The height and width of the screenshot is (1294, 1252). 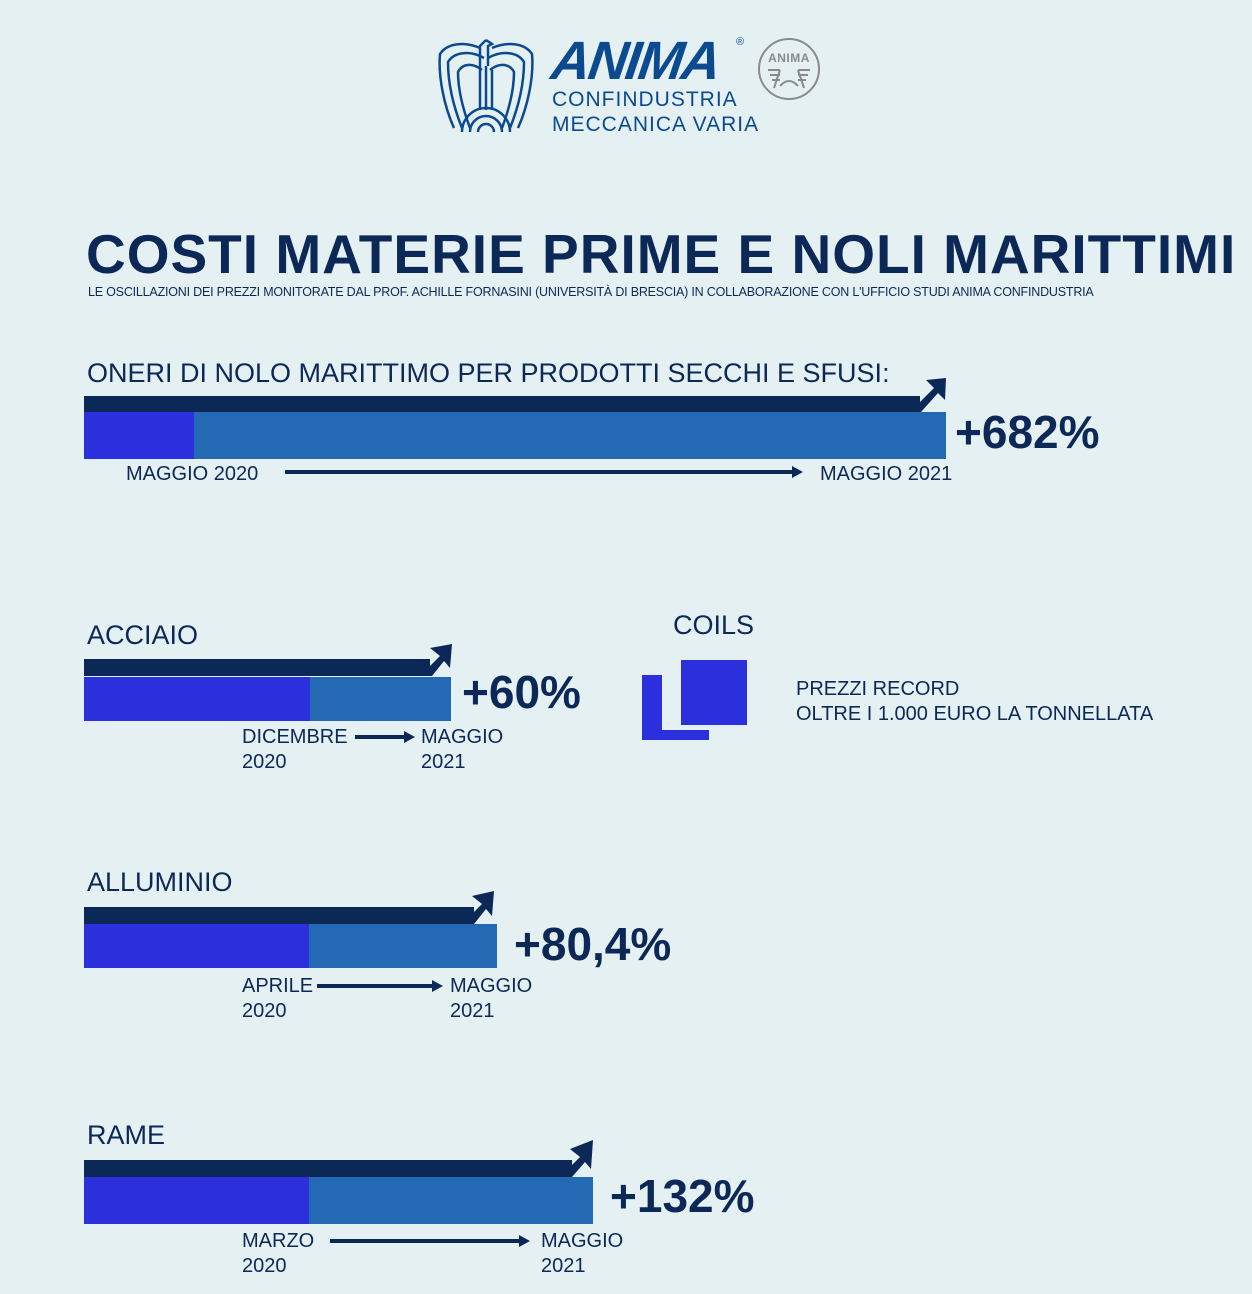 I want to click on logo-line-1: CONFINDUSTRIA, so click(x=645, y=99).